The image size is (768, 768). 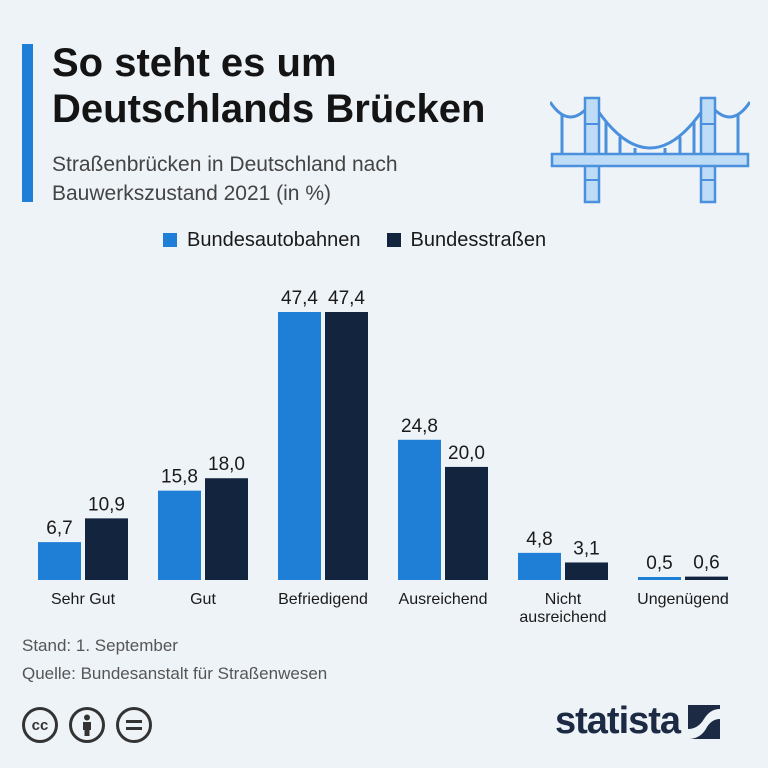 I want to click on data-label-bundesstrassen-1: 18,0, so click(x=226, y=464).